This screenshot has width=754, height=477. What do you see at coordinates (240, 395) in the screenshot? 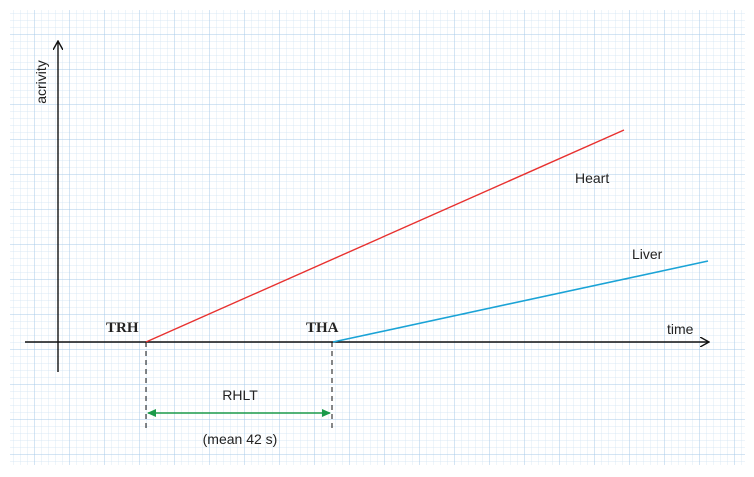
I see `interval-label: RHLT` at bounding box center [240, 395].